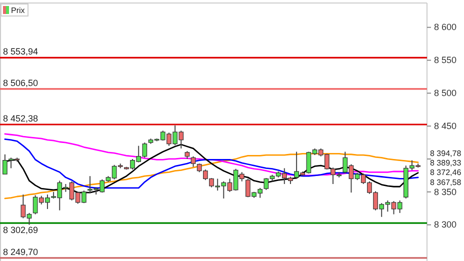 The width and height of the screenshot is (464, 261). What do you see at coordinates (445, 191) in the screenshot?
I see `y-tick-label: 8 350` at bounding box center [445, 191].